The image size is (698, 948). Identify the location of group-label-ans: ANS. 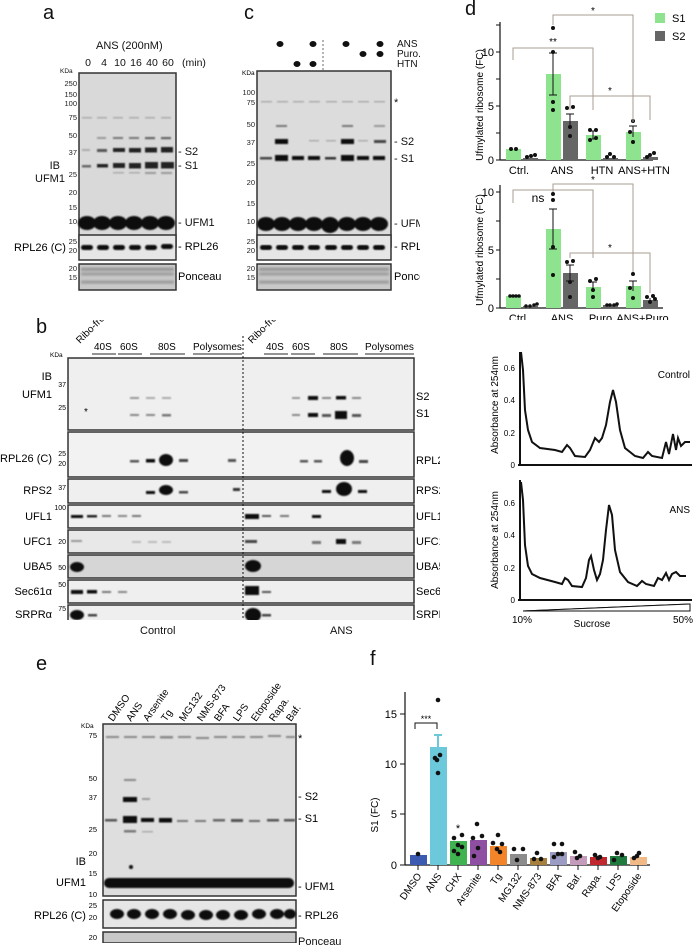
(341, 631).